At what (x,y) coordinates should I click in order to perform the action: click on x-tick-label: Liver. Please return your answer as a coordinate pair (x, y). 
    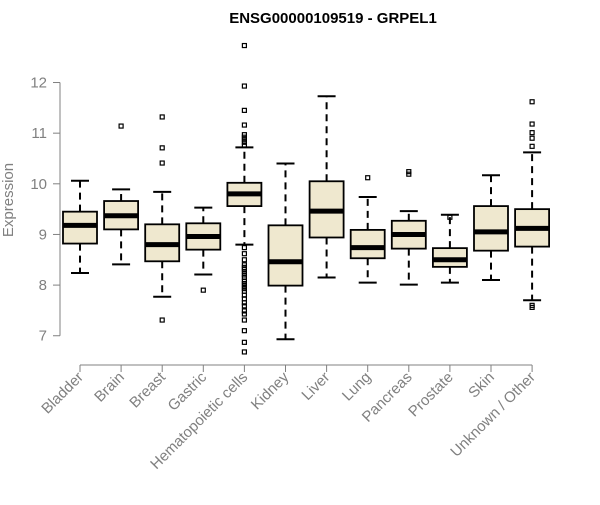
    Looking at the image, I should click on (315, 386).